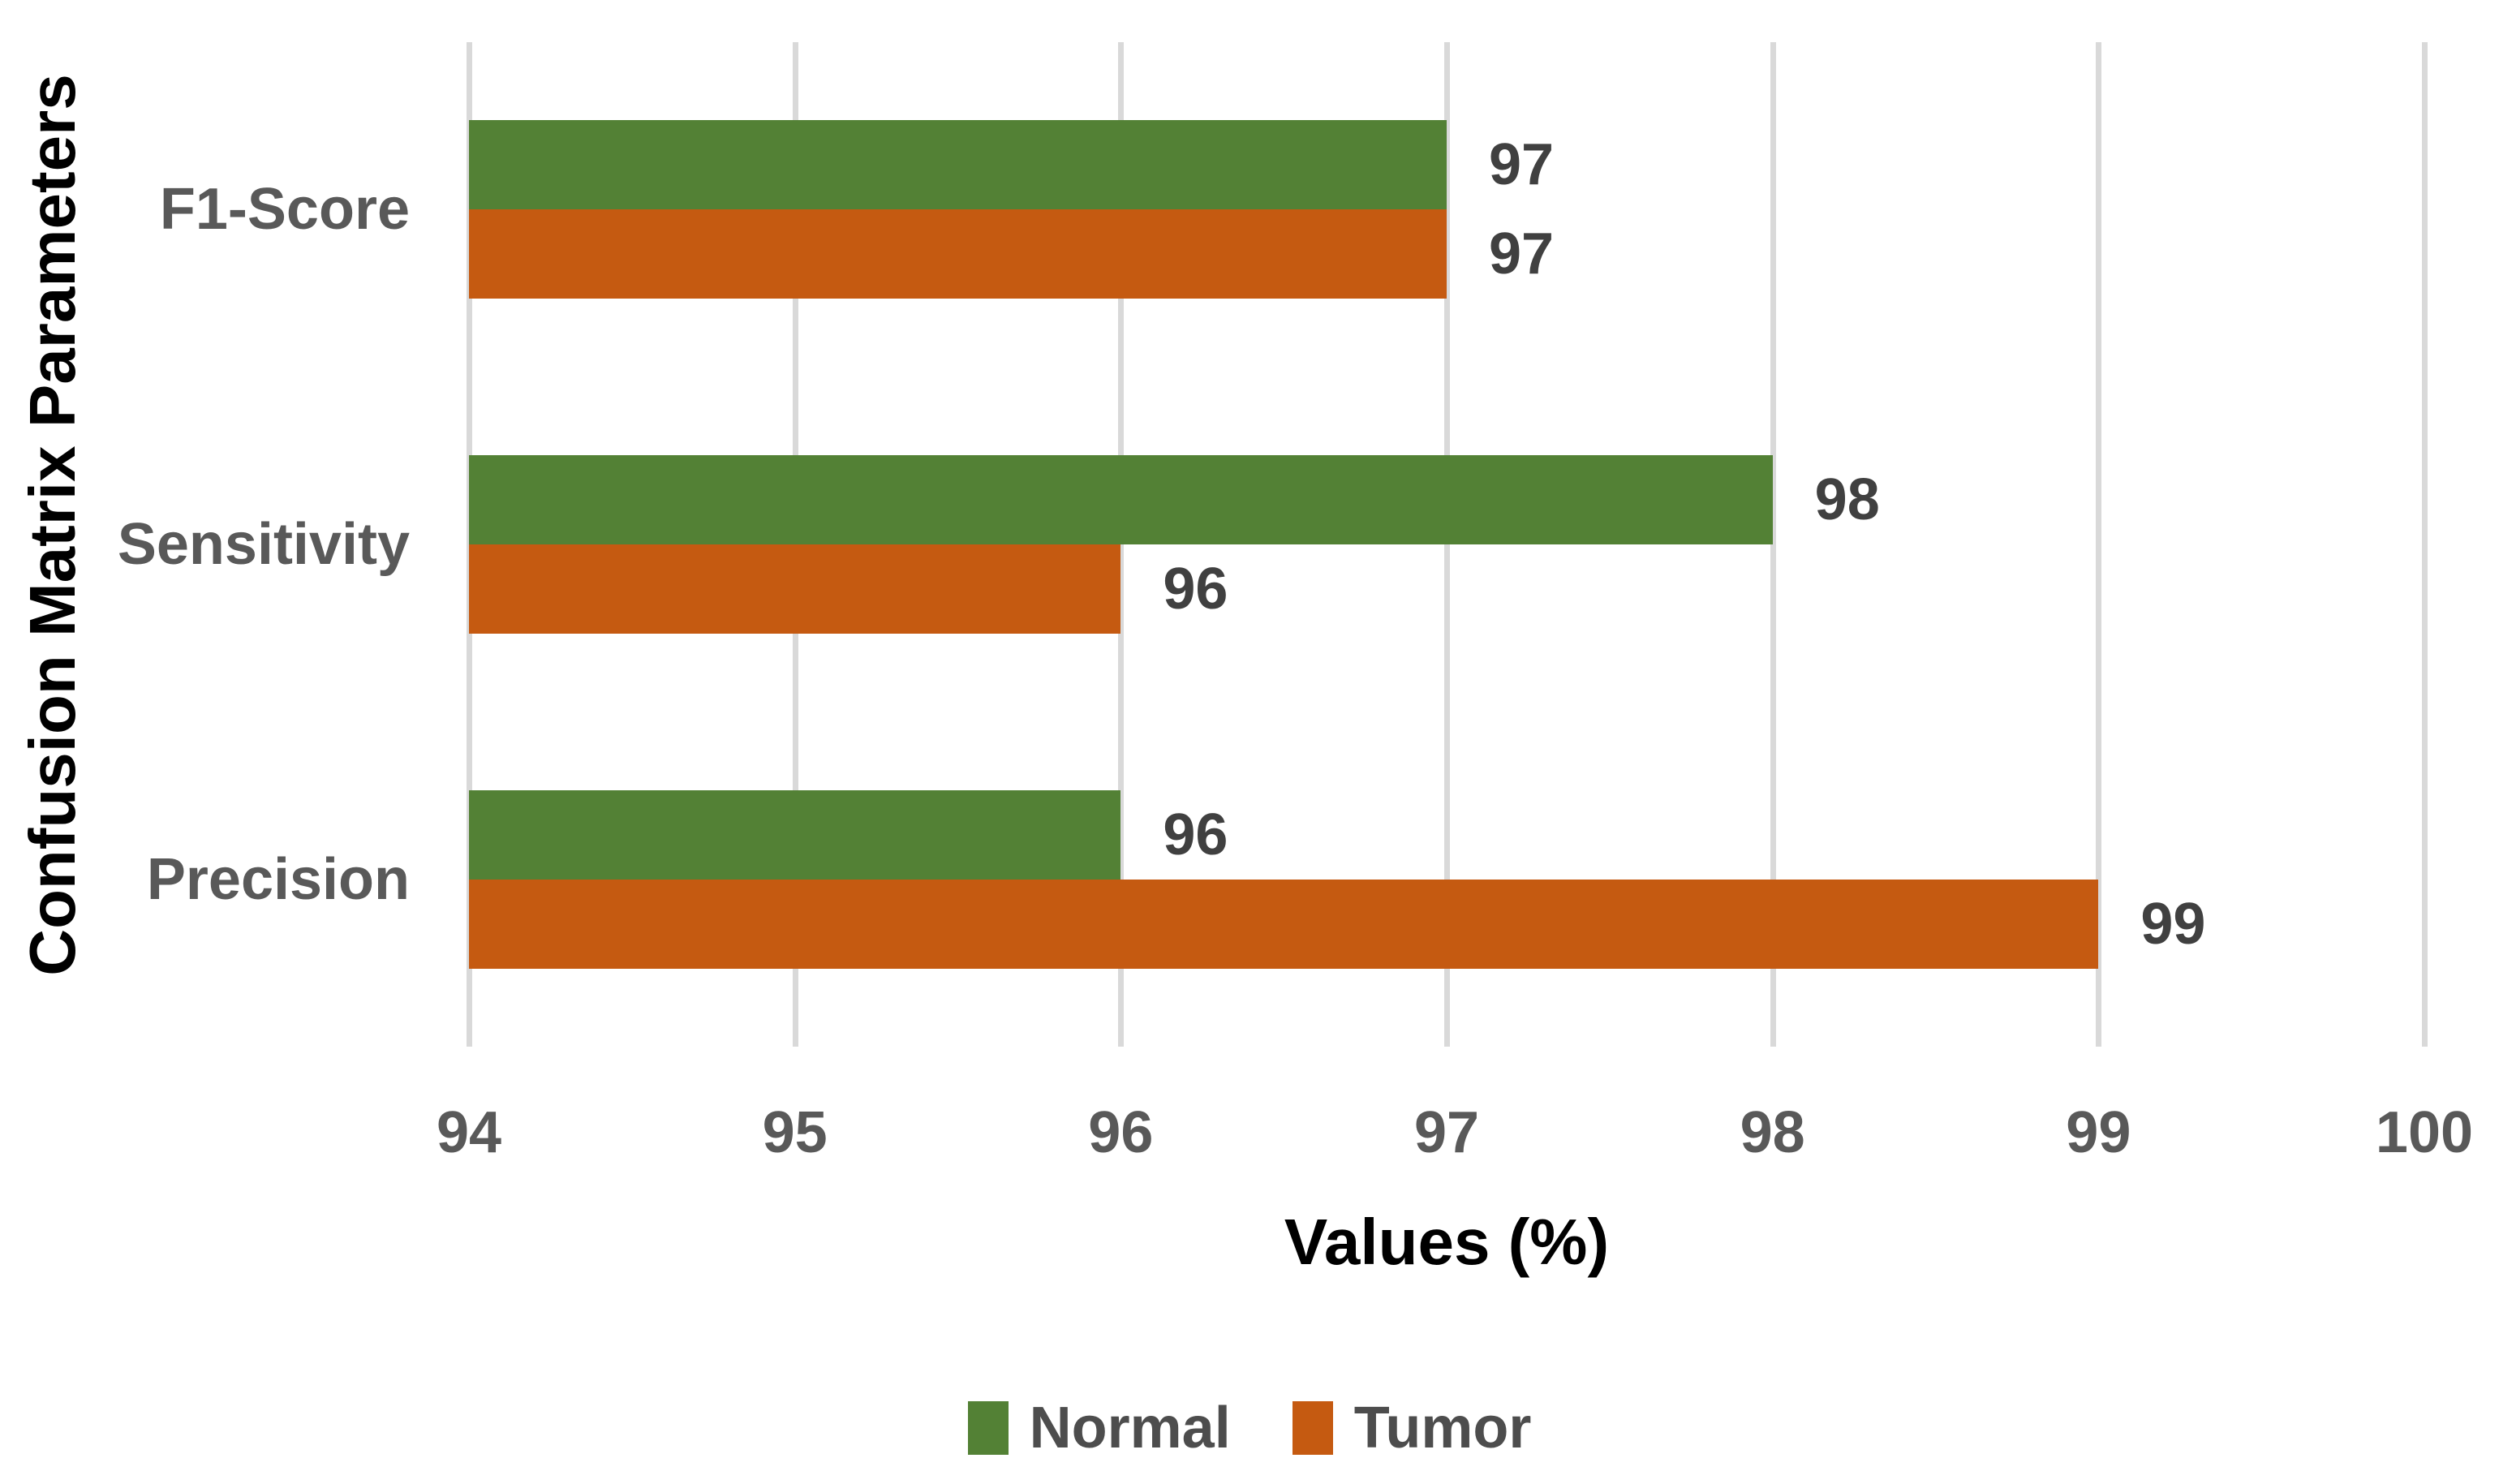 The height and width of the screenshot is (1484, 2499). I want to click on x-tick-label-95: 95, so click(795, 1132).